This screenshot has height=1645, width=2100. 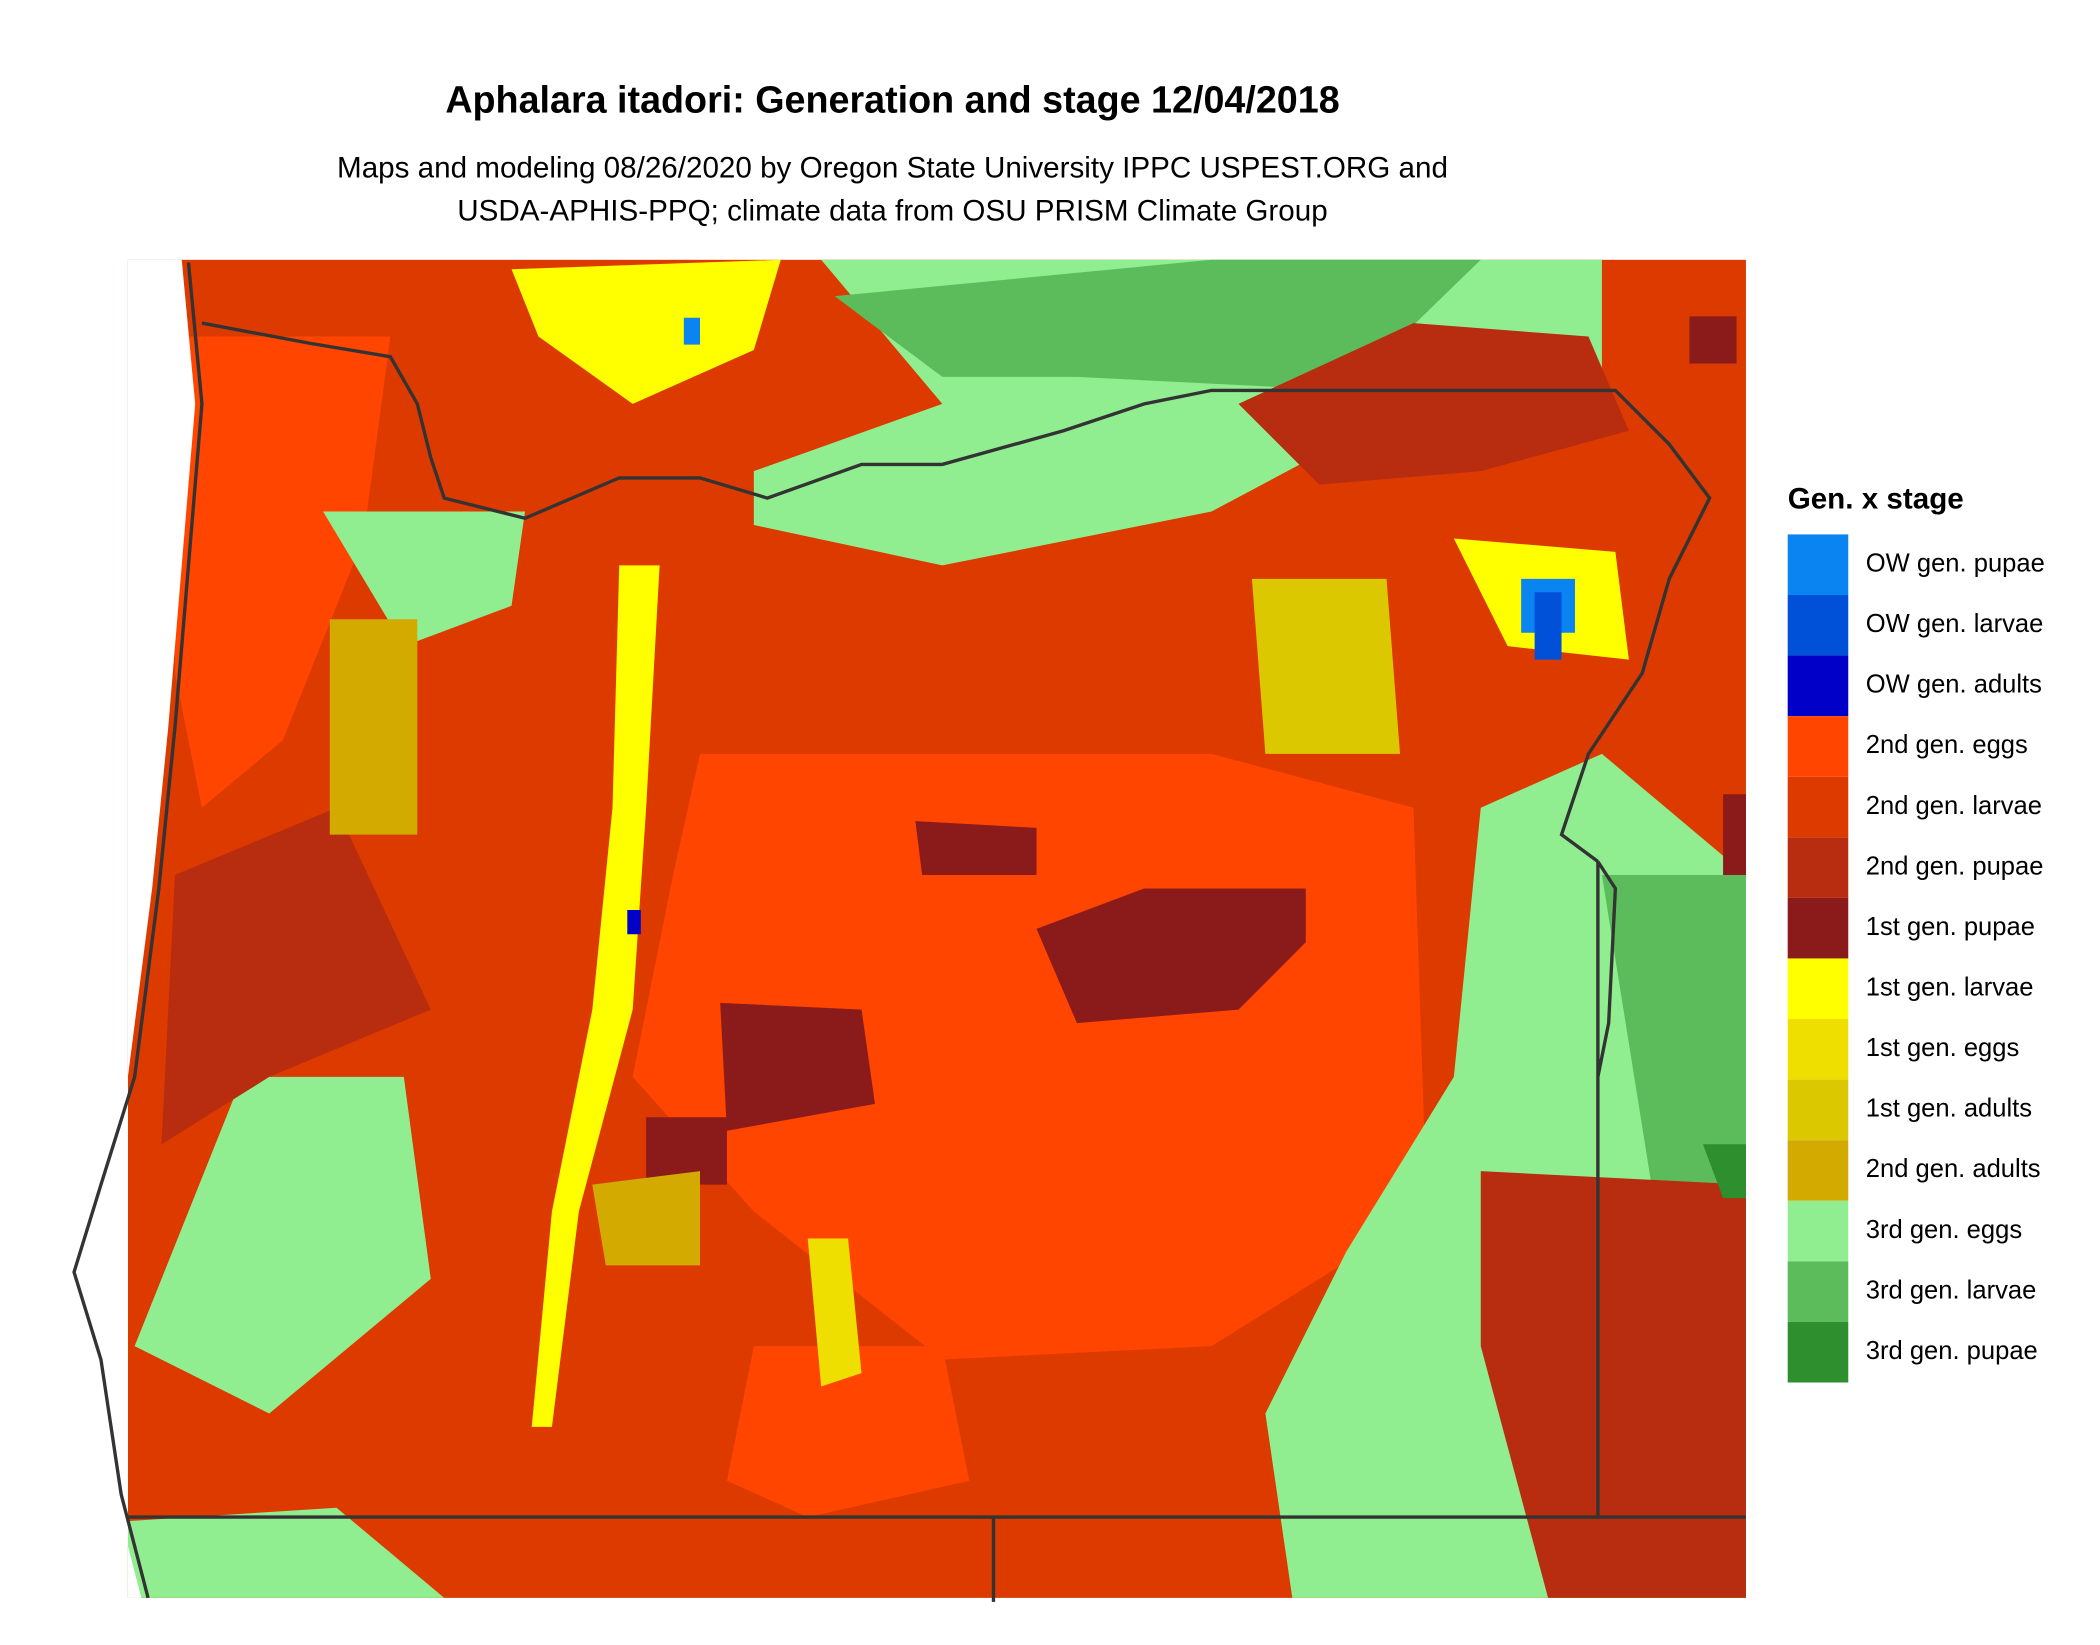 I want to click on legend-label: OW gen. larvae, so click(x=1955, y=624).